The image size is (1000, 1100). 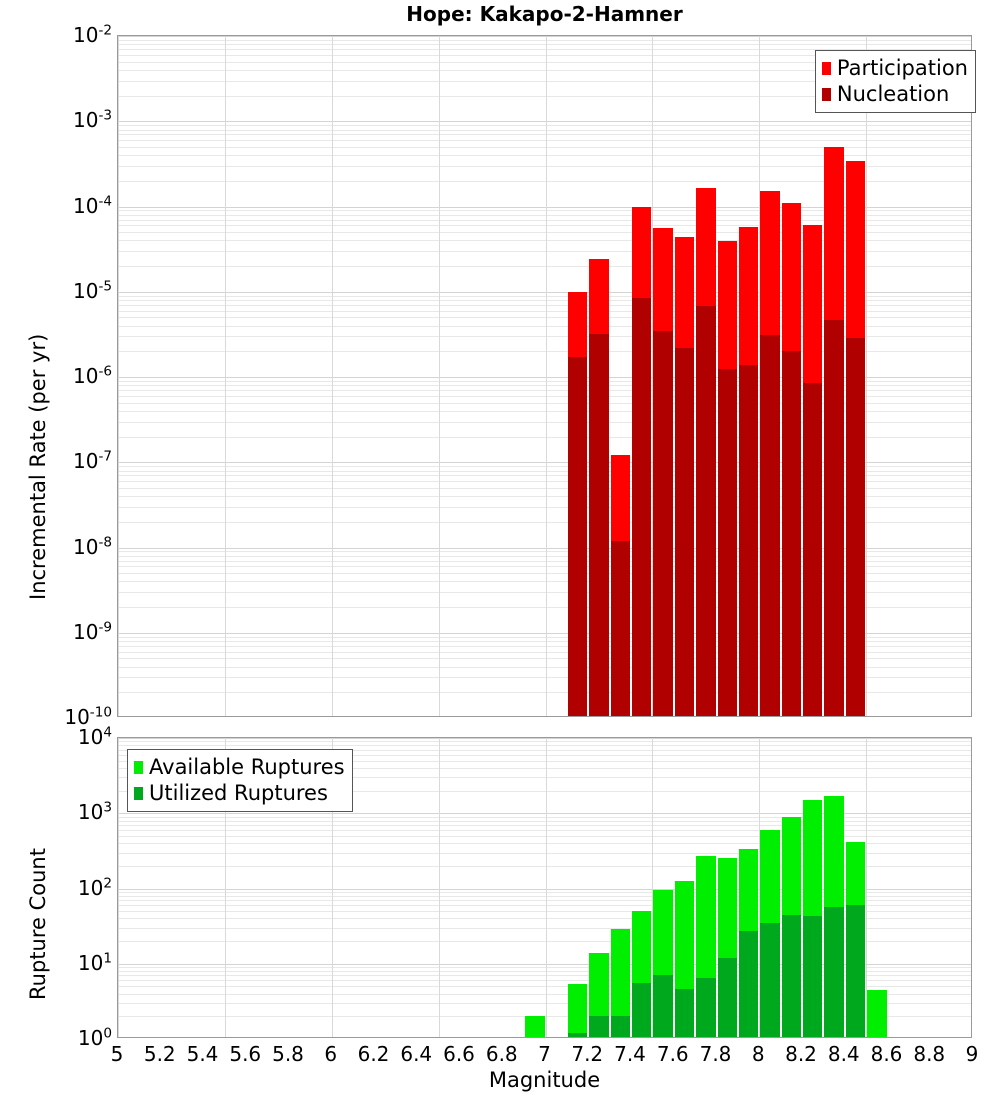 I want to click on x-tick-label: 6, so click(x=331, y=1054).